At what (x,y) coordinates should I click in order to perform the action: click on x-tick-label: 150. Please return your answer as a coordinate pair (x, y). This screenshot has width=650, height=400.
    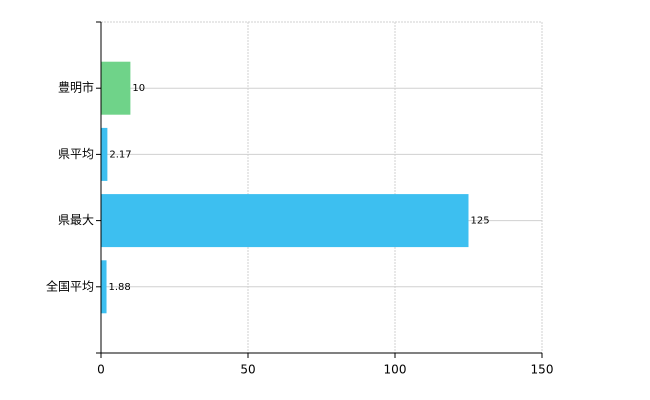
    Looking at the image, I should click on (542, 370).